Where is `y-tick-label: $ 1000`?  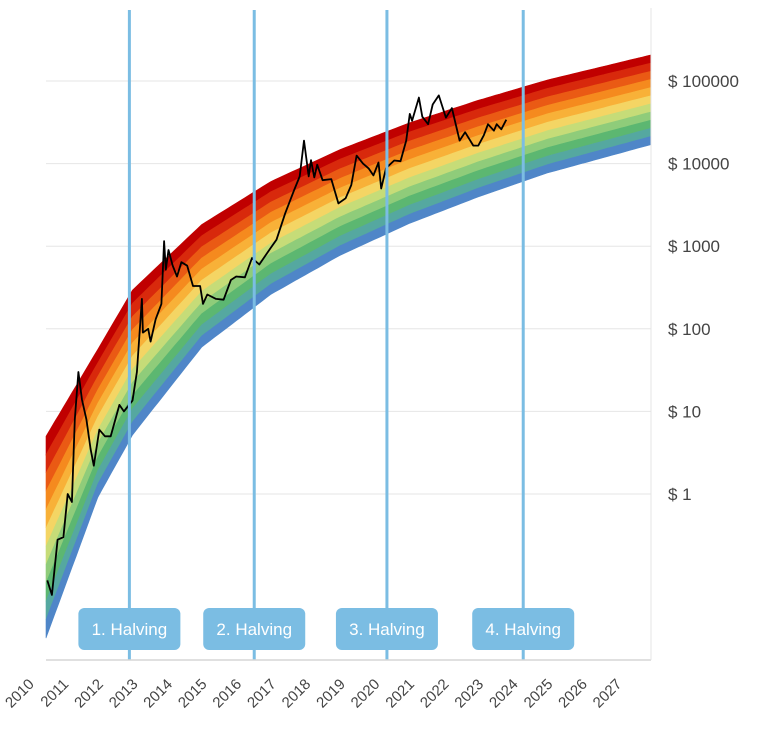 y-tick-label: $ 1000 is located at coordinates (694, 246).